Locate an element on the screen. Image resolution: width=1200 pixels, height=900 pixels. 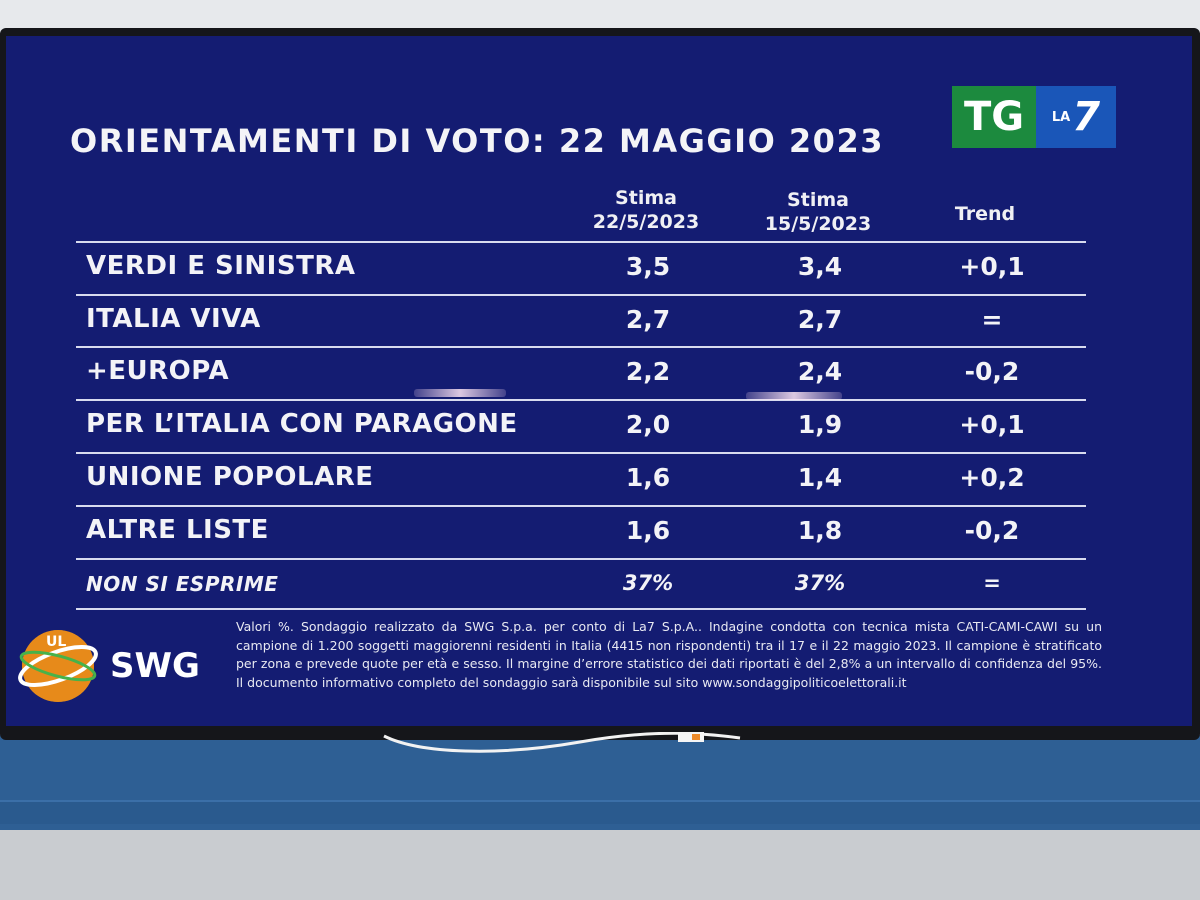
value-current: 37% is located at coordinates (648, 583).